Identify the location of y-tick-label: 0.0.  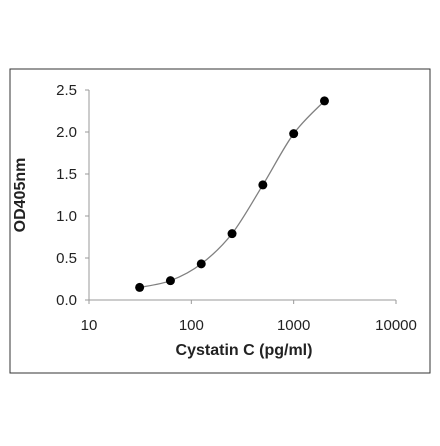
(66, 300).